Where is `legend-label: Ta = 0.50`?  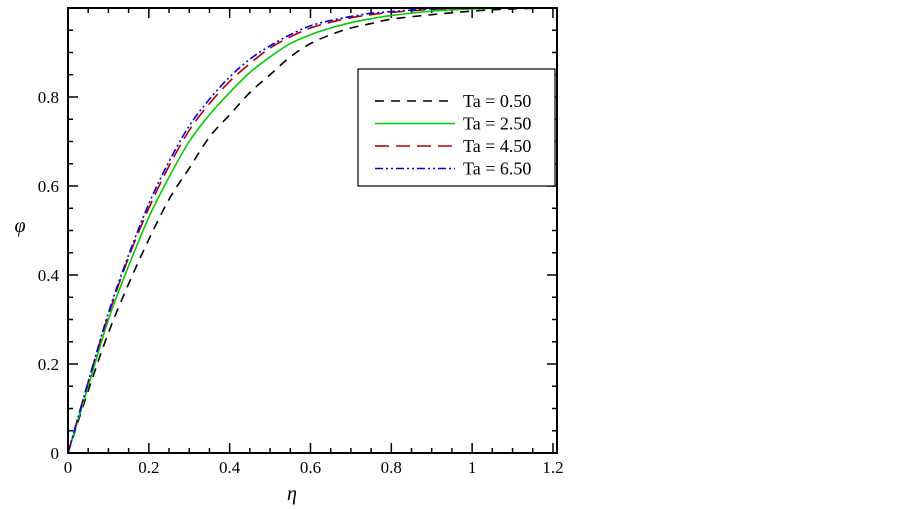 legend-label: Ta = 0.50 is located at coordinates (497, 101).